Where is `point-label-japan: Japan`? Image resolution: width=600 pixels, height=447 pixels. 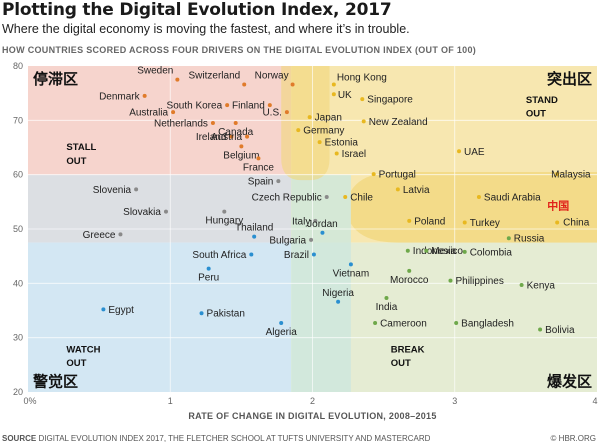 point-label-japan: Japan is located at coordinates (328, 118).